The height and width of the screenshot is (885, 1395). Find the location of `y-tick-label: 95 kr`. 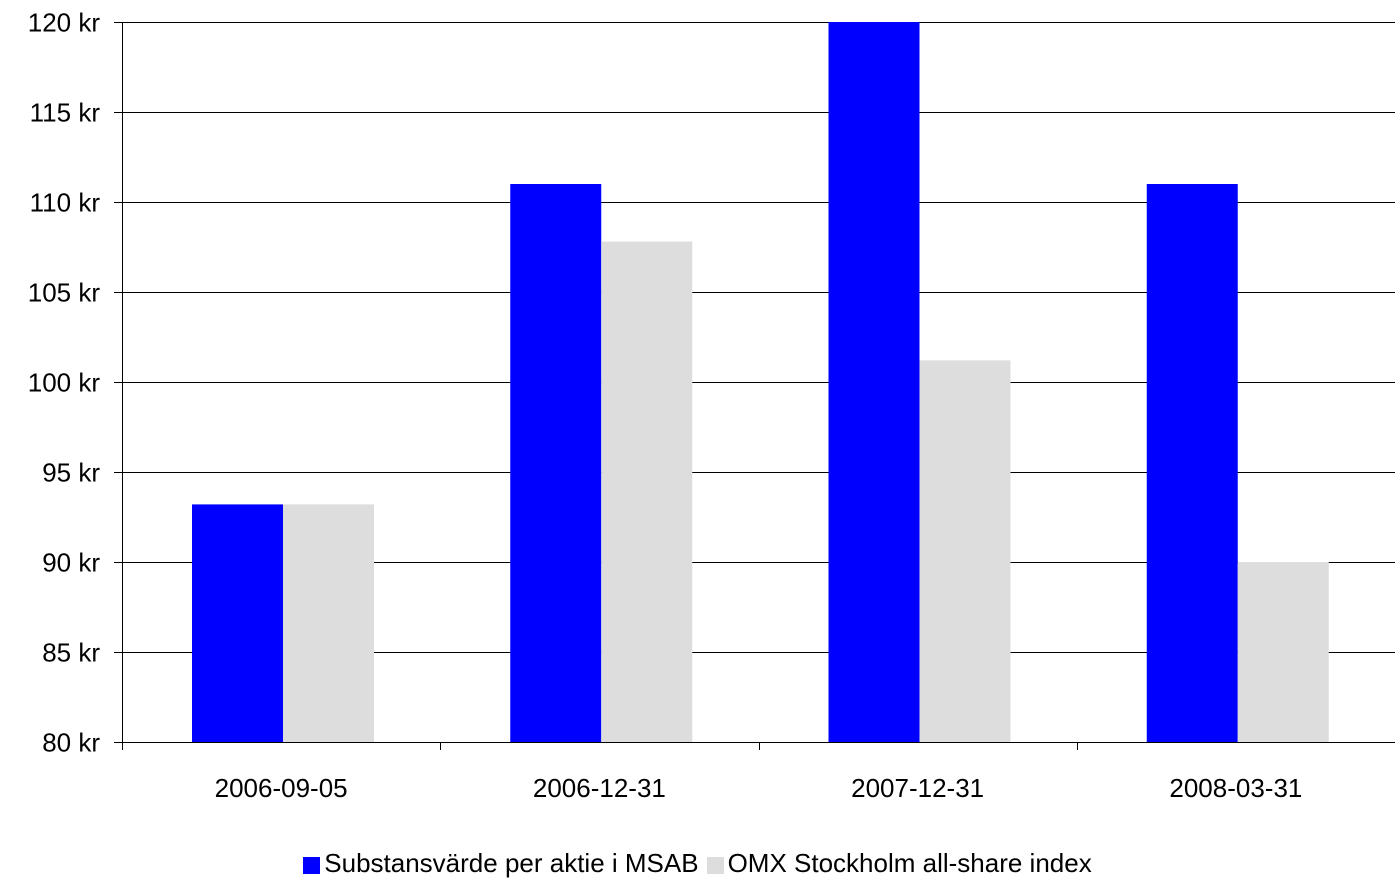

y-tick-label: 95 kr is located at coordinates (71, 473).